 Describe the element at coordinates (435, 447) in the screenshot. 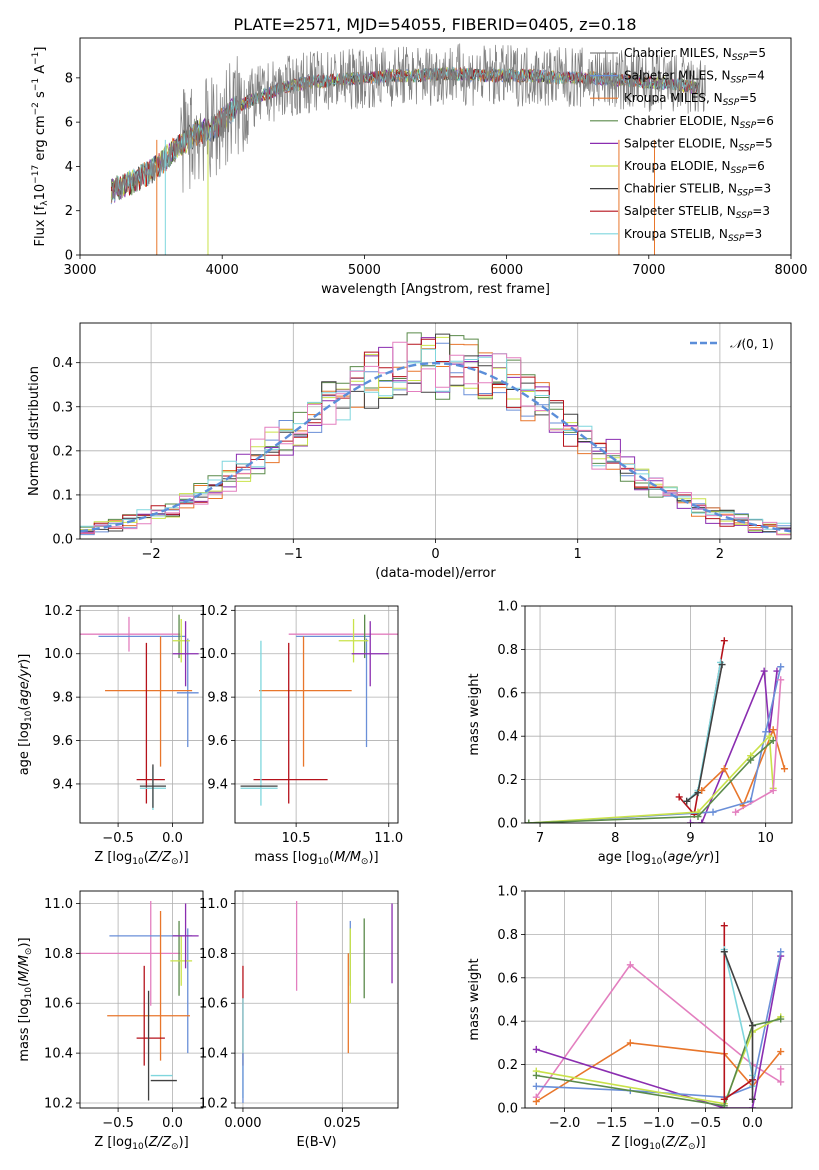

I see `normal-curve` at that location.